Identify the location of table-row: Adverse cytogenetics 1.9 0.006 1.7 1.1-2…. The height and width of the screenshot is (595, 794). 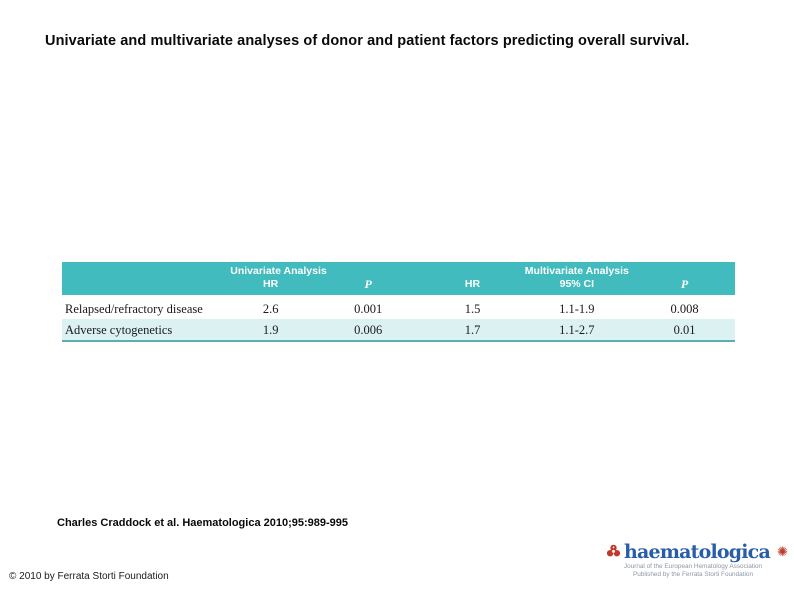
(398, 329).